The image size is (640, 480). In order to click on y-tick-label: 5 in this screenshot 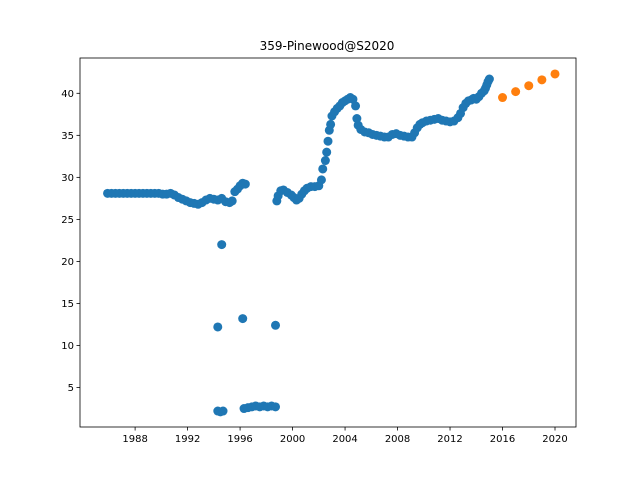, I will do `click(71, 388)`.